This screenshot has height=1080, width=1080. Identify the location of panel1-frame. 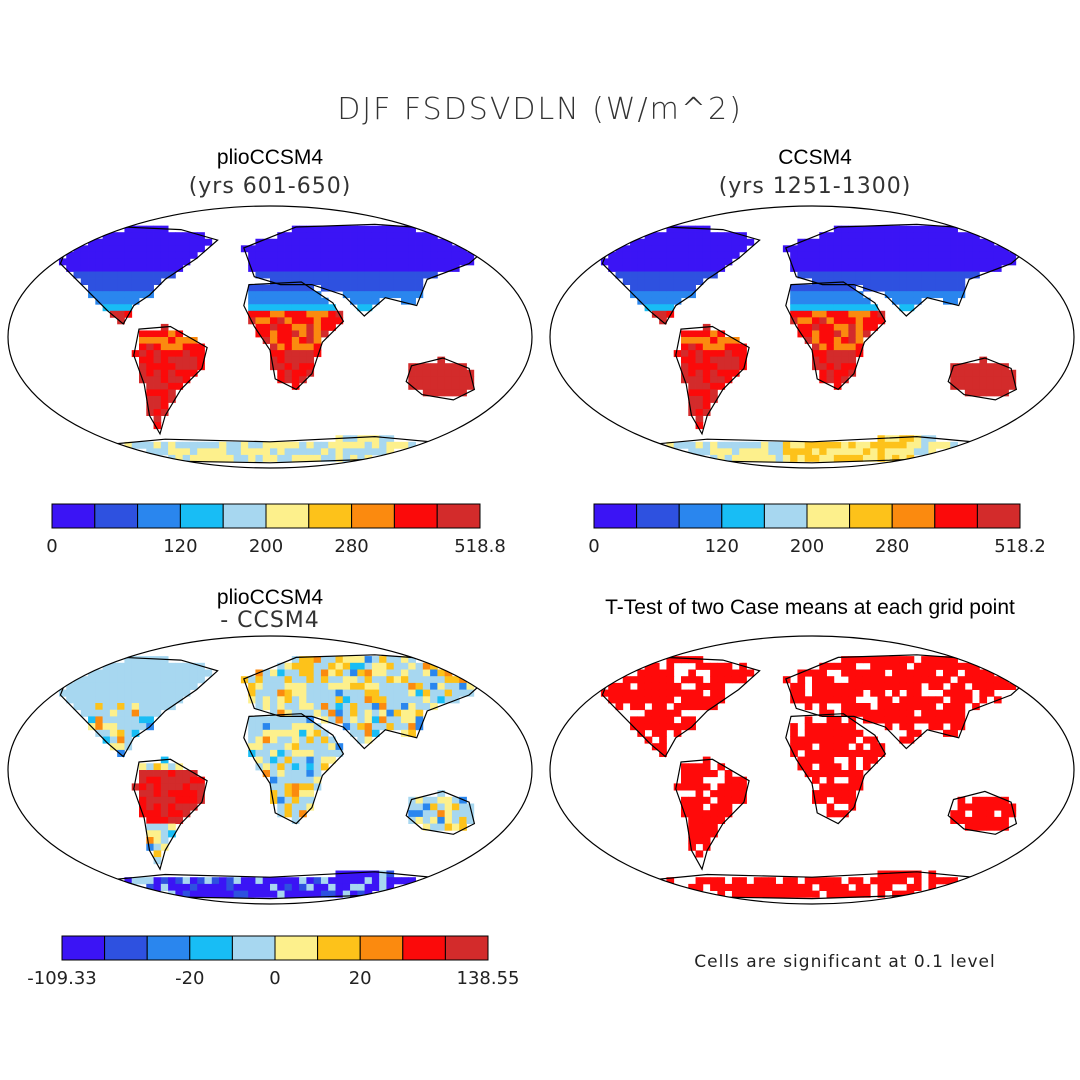
(270, 337).